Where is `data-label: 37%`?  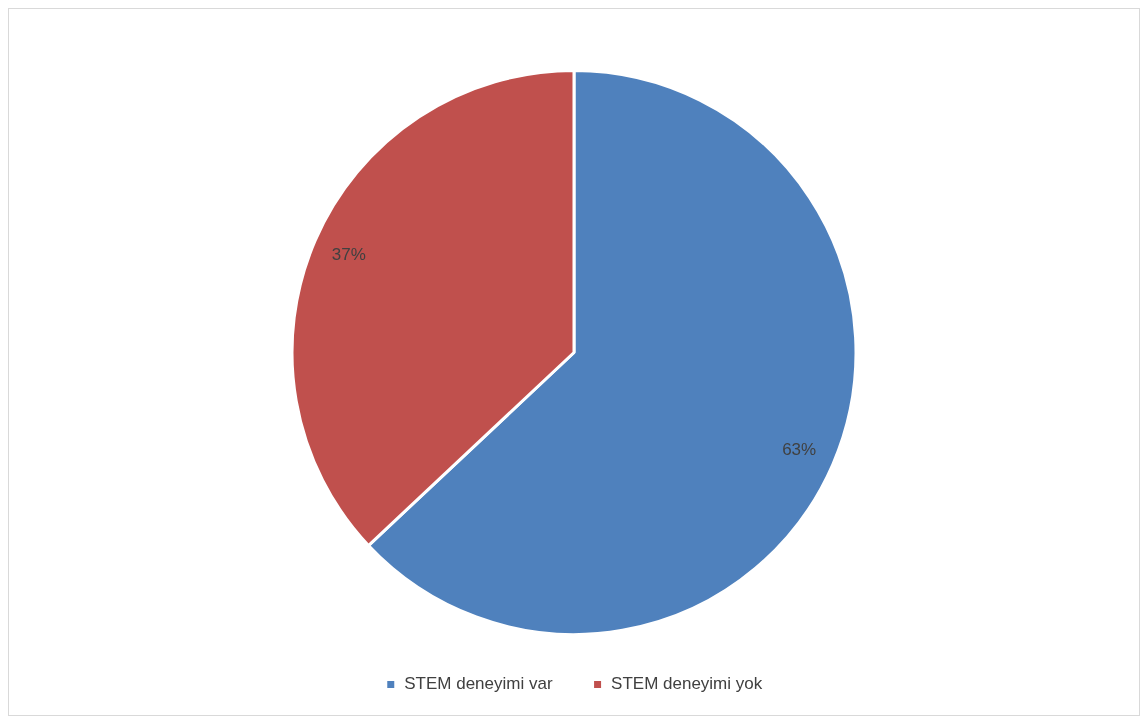
data-label: 37% is located at coordinates (348, 254).